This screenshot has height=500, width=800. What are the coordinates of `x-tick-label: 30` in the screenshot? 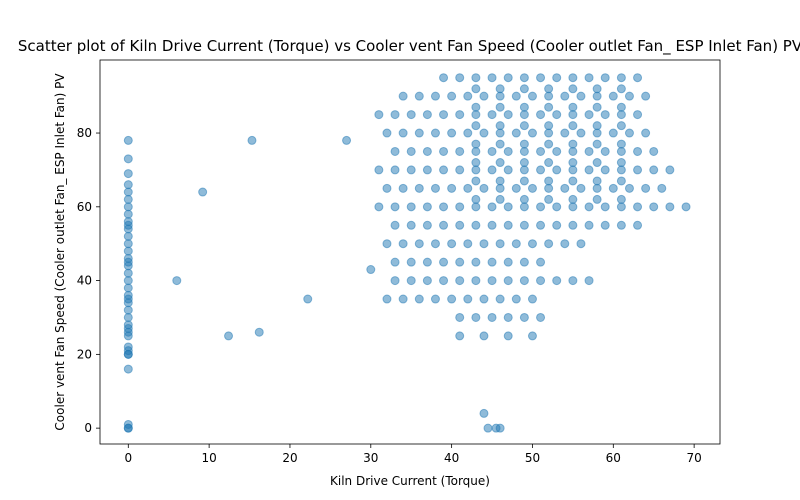 It's located at (370, 458).